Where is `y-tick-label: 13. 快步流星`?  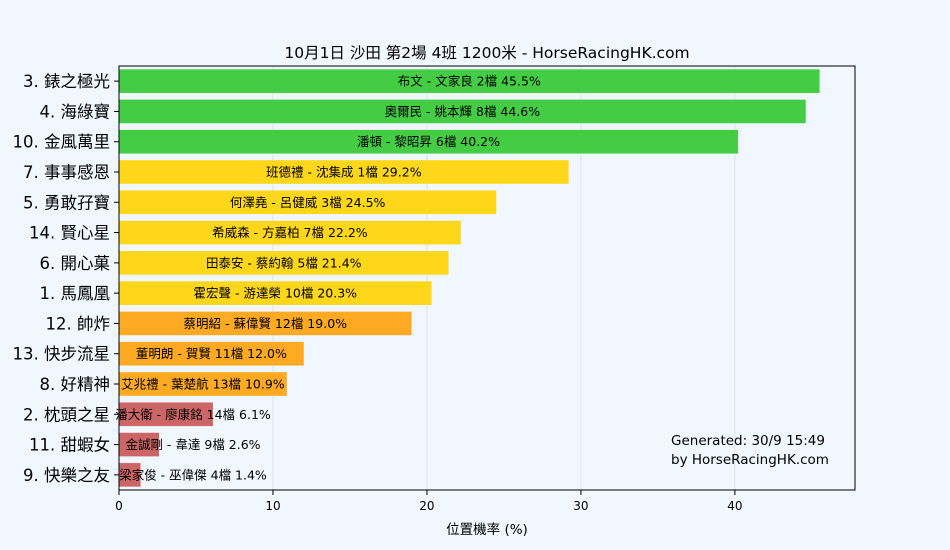
y-tick-label: 13. 快步流星 is located at coordinates (62, 354).